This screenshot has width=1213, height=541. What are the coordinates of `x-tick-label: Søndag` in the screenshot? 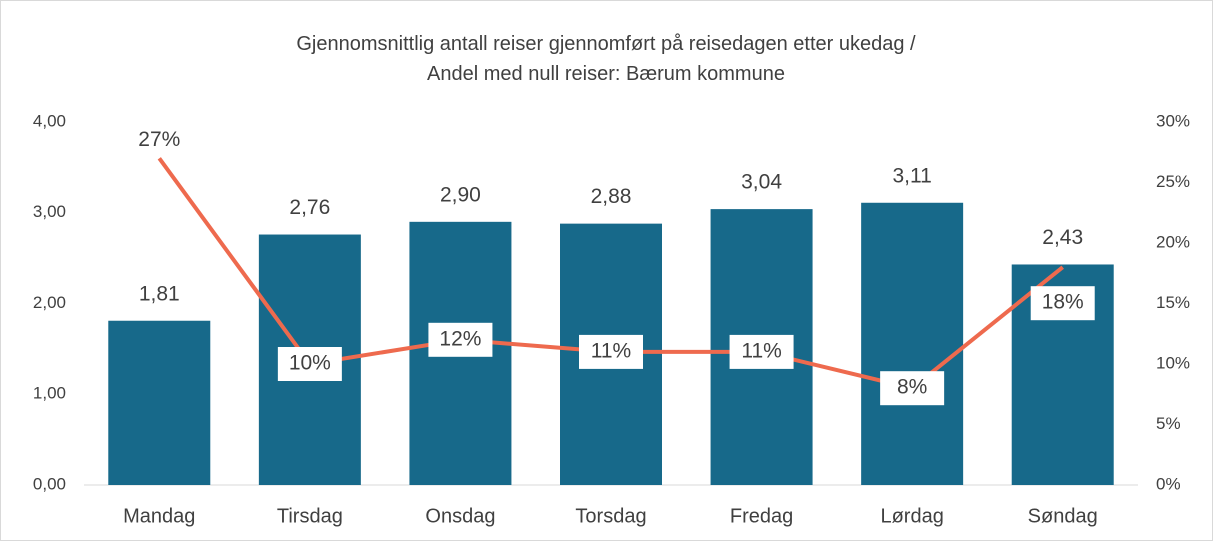 It's located at (1063, 516).